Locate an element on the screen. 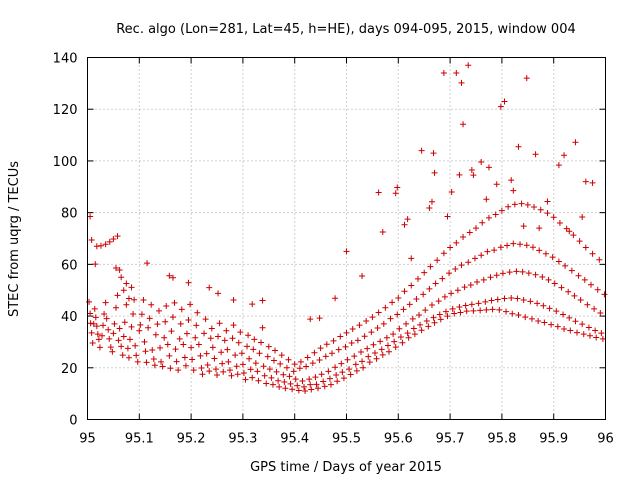 The image size is (640, 480). x-tick-label: 95.6 is located at coordinates (398, 439).